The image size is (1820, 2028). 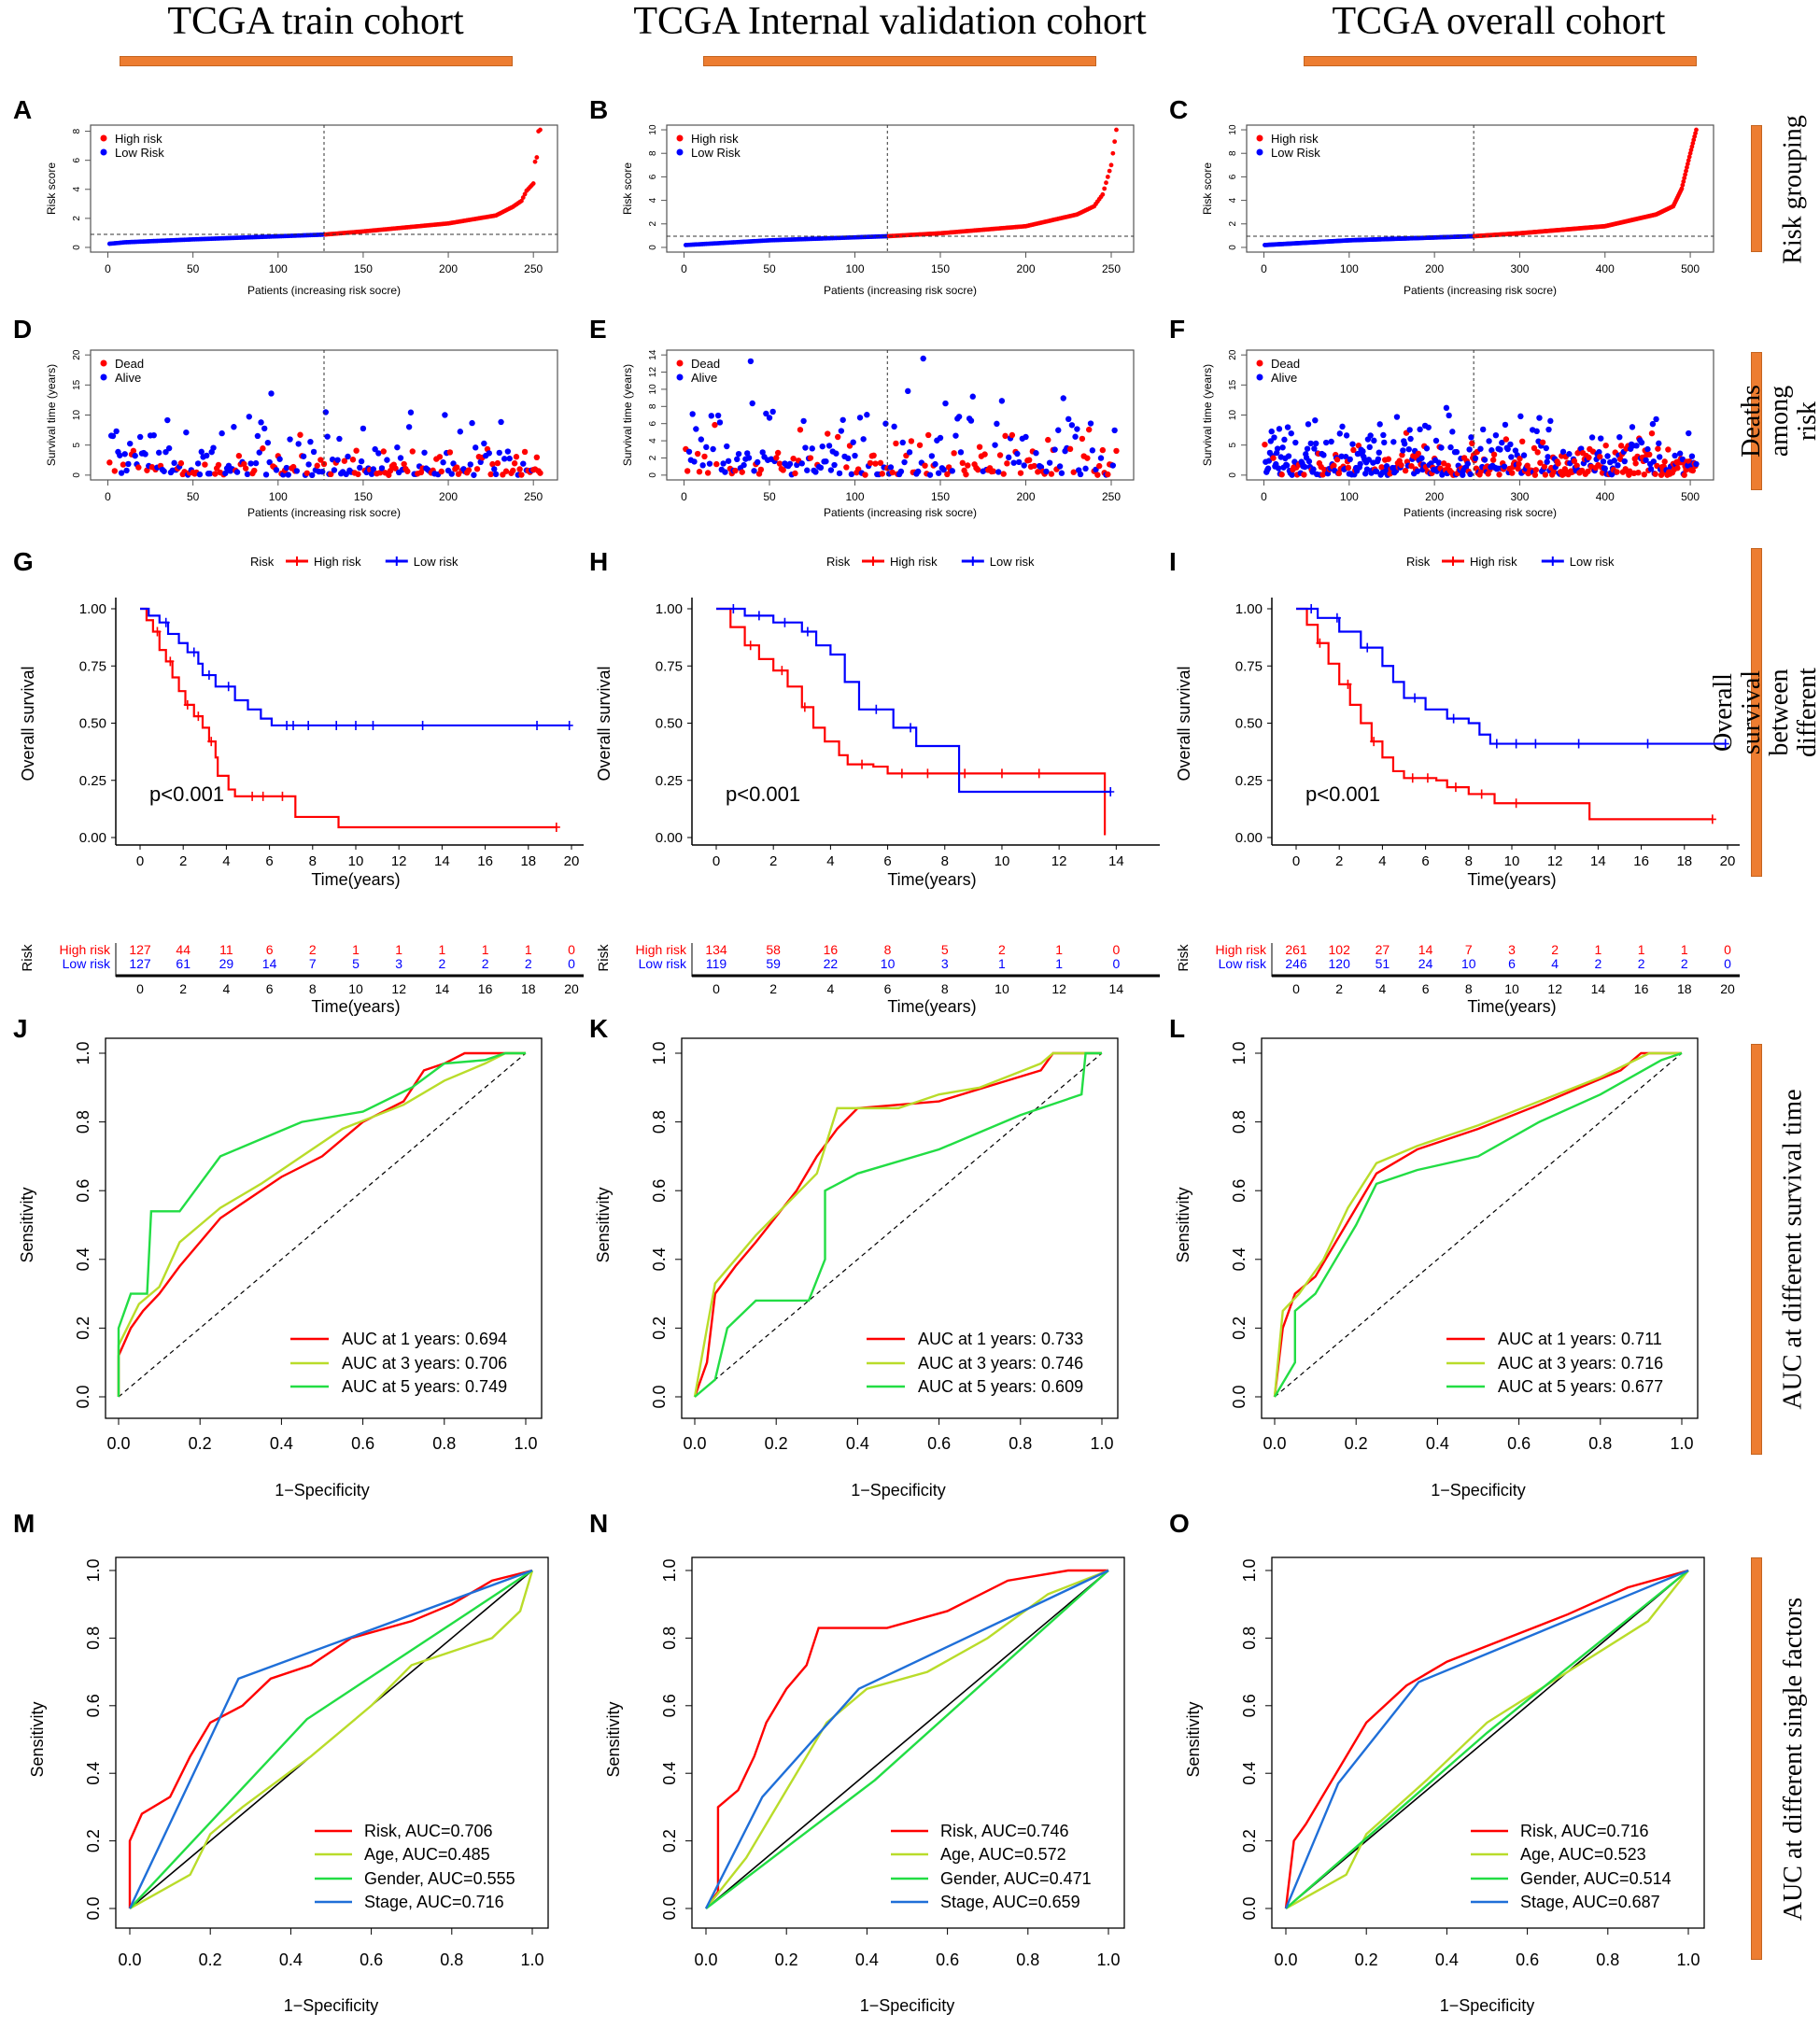 I want to click on risk-table-x-tick-label: 0, so click(x=716, y=988).